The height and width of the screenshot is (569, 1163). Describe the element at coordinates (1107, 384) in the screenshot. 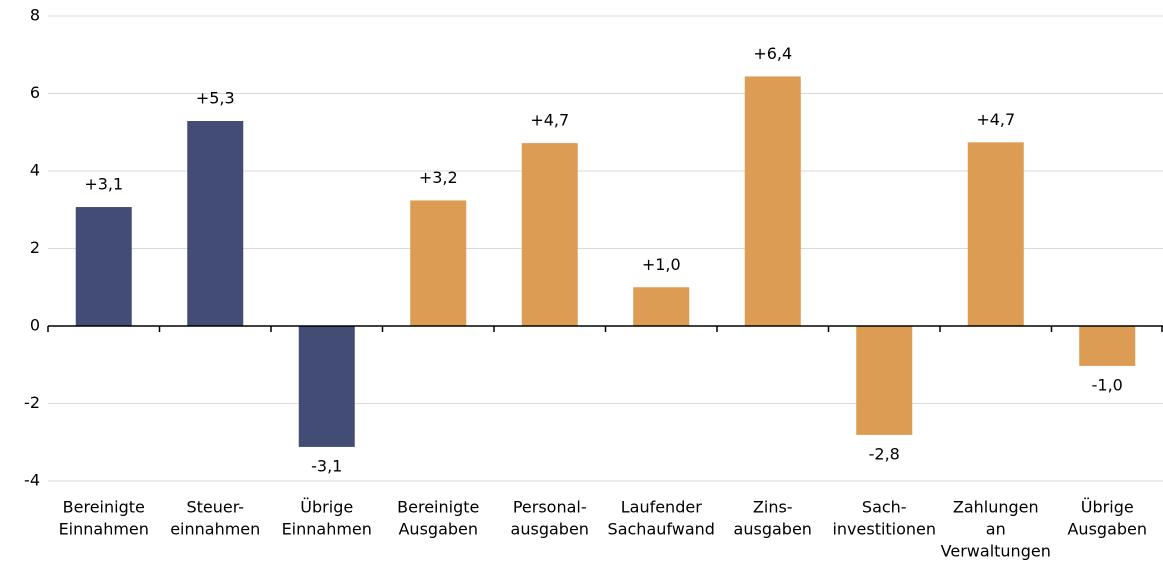

I see `value-label: -1,0` at that location.